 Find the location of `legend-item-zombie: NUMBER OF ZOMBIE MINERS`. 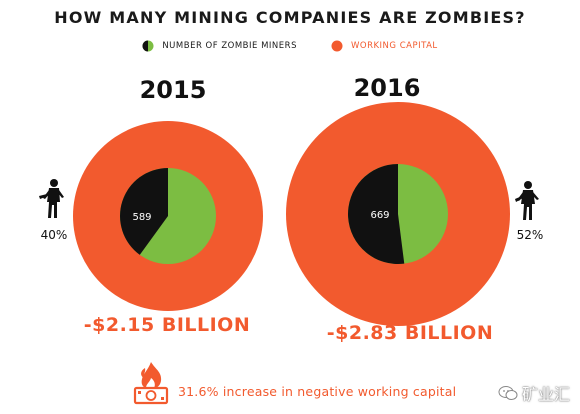

legend-item-zombie: NUMBER OF ZOMBIE MINERS is located at coordinates (219, 46).